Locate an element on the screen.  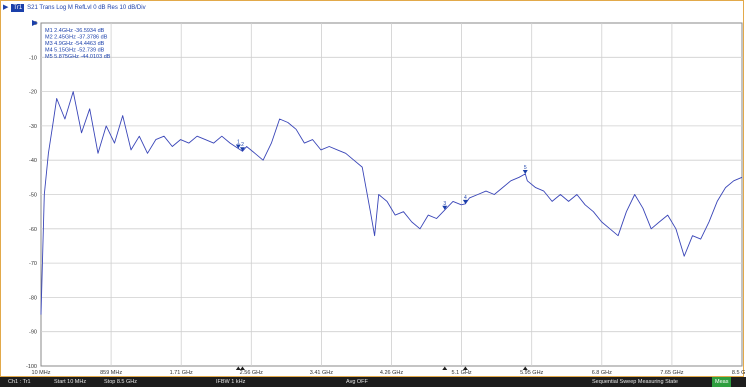
marker-3-axis-icon is located at coordinates (445, 368).